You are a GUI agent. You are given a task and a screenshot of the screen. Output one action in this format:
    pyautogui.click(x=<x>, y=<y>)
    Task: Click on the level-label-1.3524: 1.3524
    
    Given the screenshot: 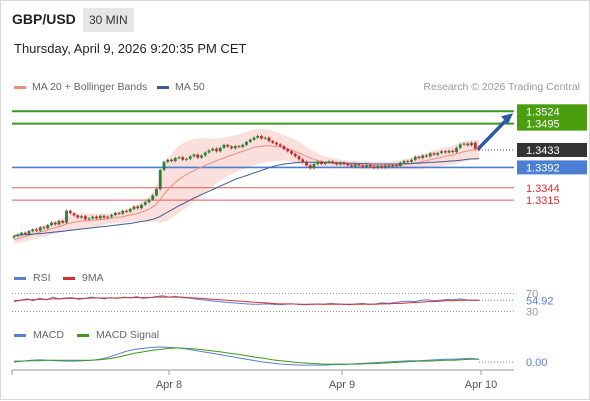 What is the action you would take?
    pyautogui.click(x=543, y=112)
    